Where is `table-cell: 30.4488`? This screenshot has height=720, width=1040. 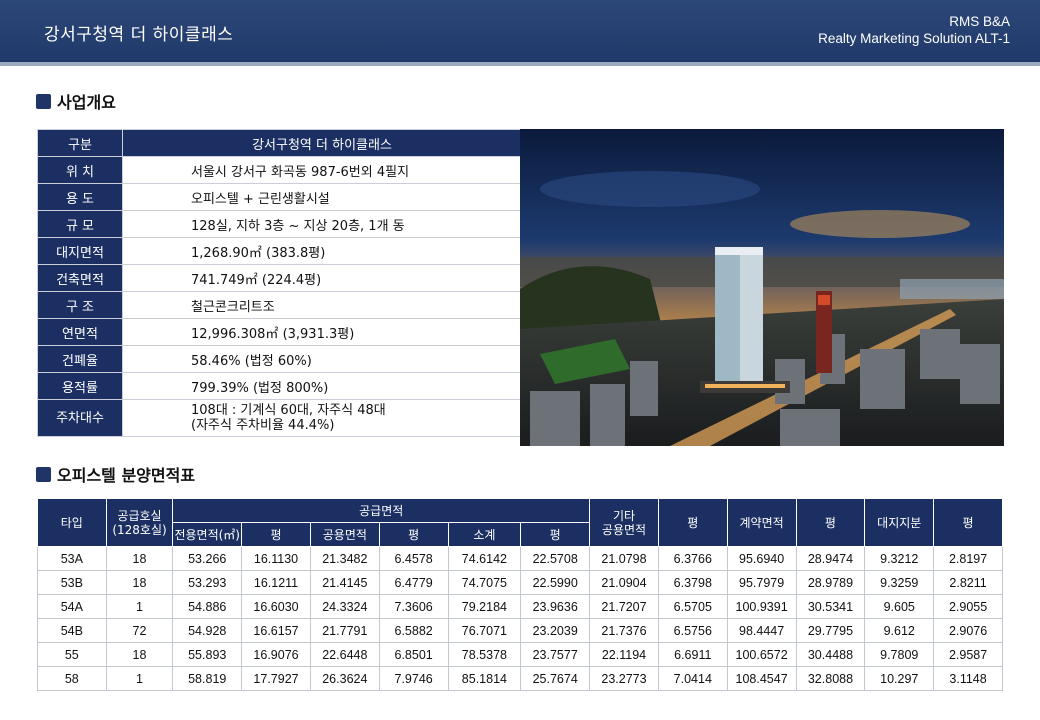 table-cell: 30.4488 is located at coordinates (830, 654).